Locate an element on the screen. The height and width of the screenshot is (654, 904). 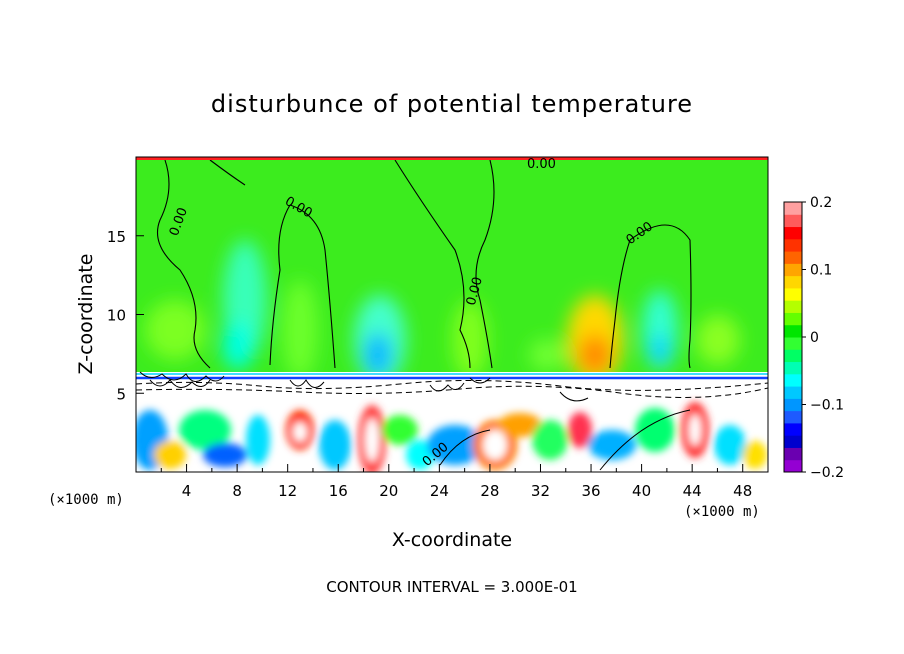
colorbar-tick-label: 0.2 is located at coordinates (821, 203).